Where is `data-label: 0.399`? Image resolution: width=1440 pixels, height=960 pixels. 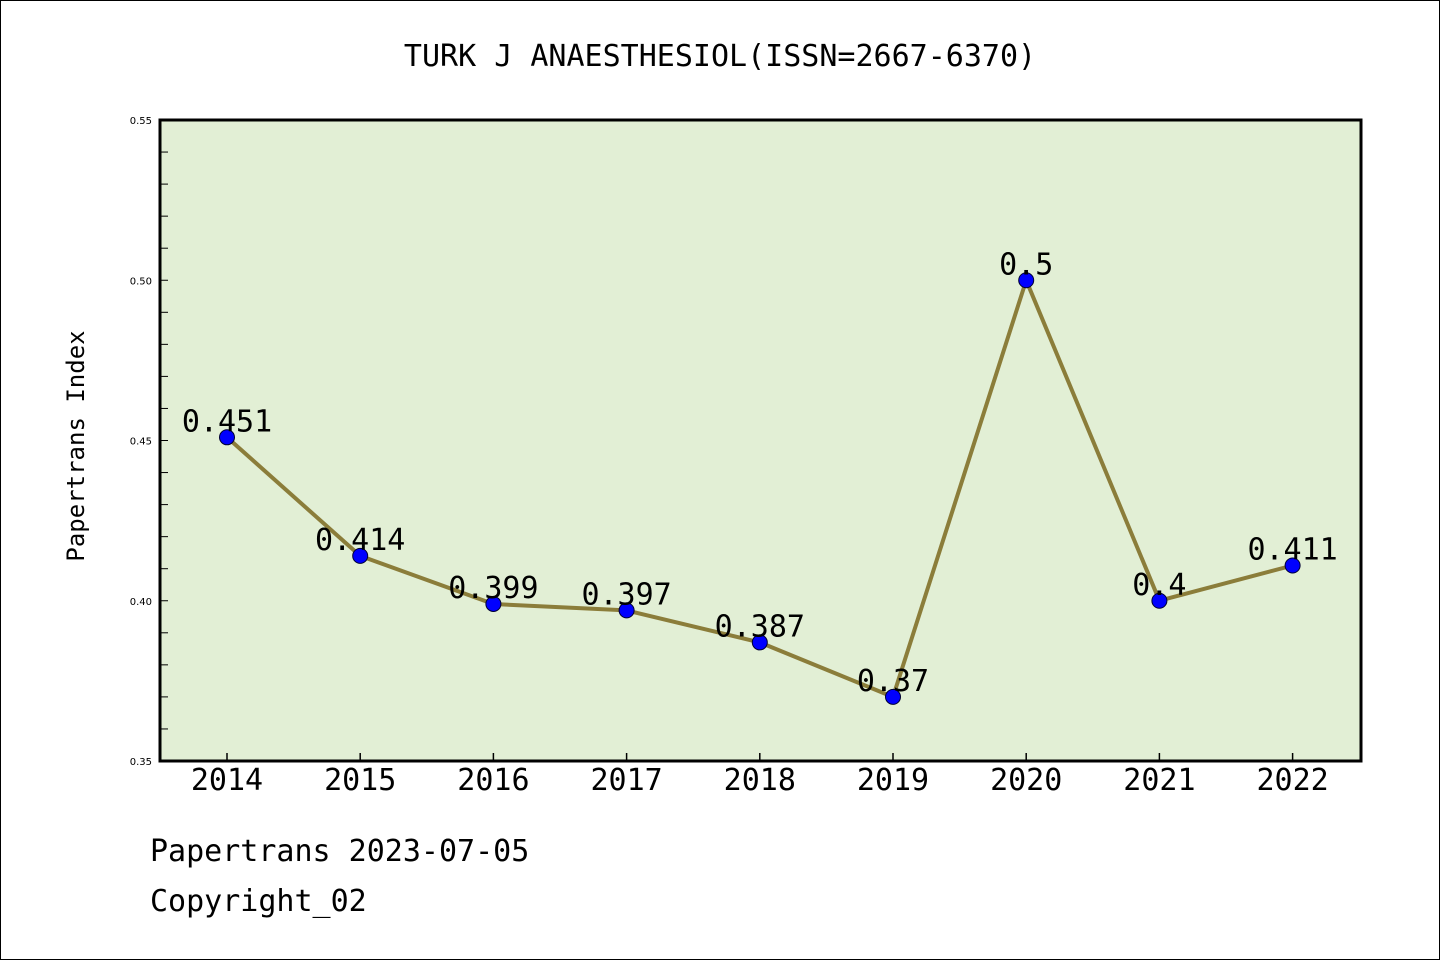
data-label: 0.399 is located at coordinates (493, 588).